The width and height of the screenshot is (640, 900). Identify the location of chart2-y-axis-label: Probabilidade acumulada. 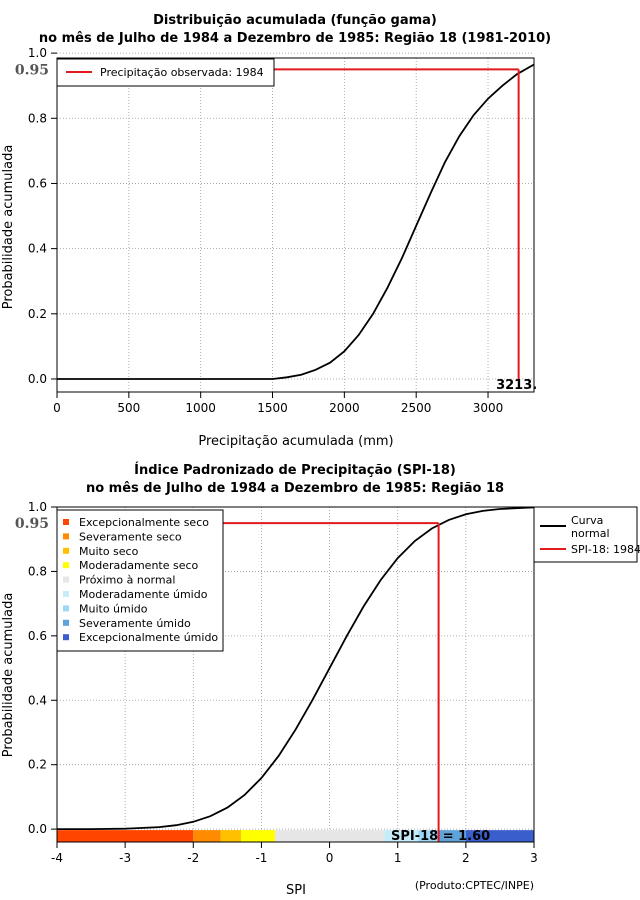
(8, 675).